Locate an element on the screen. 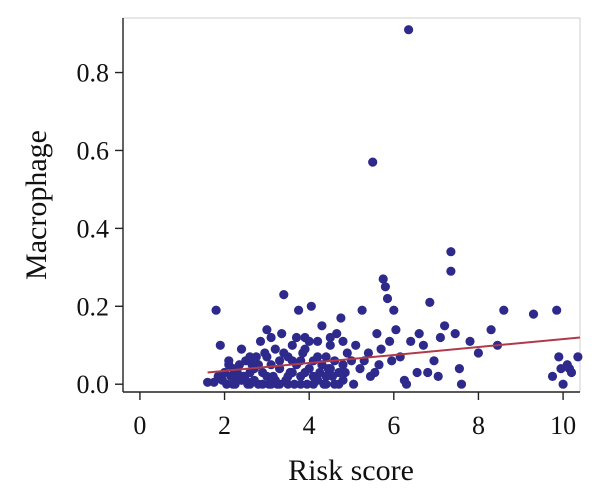 This screenshot has width=600, height=502. x-tick-label: 8 is located at coordinates (478, 425).